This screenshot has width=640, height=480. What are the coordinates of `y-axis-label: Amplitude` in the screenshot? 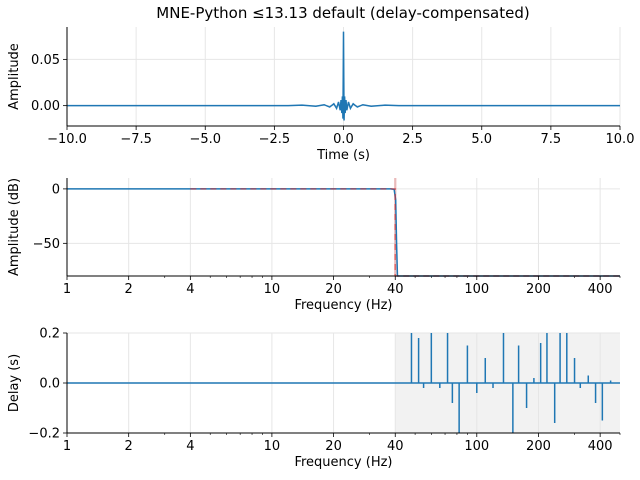 It's located at (14, 76).